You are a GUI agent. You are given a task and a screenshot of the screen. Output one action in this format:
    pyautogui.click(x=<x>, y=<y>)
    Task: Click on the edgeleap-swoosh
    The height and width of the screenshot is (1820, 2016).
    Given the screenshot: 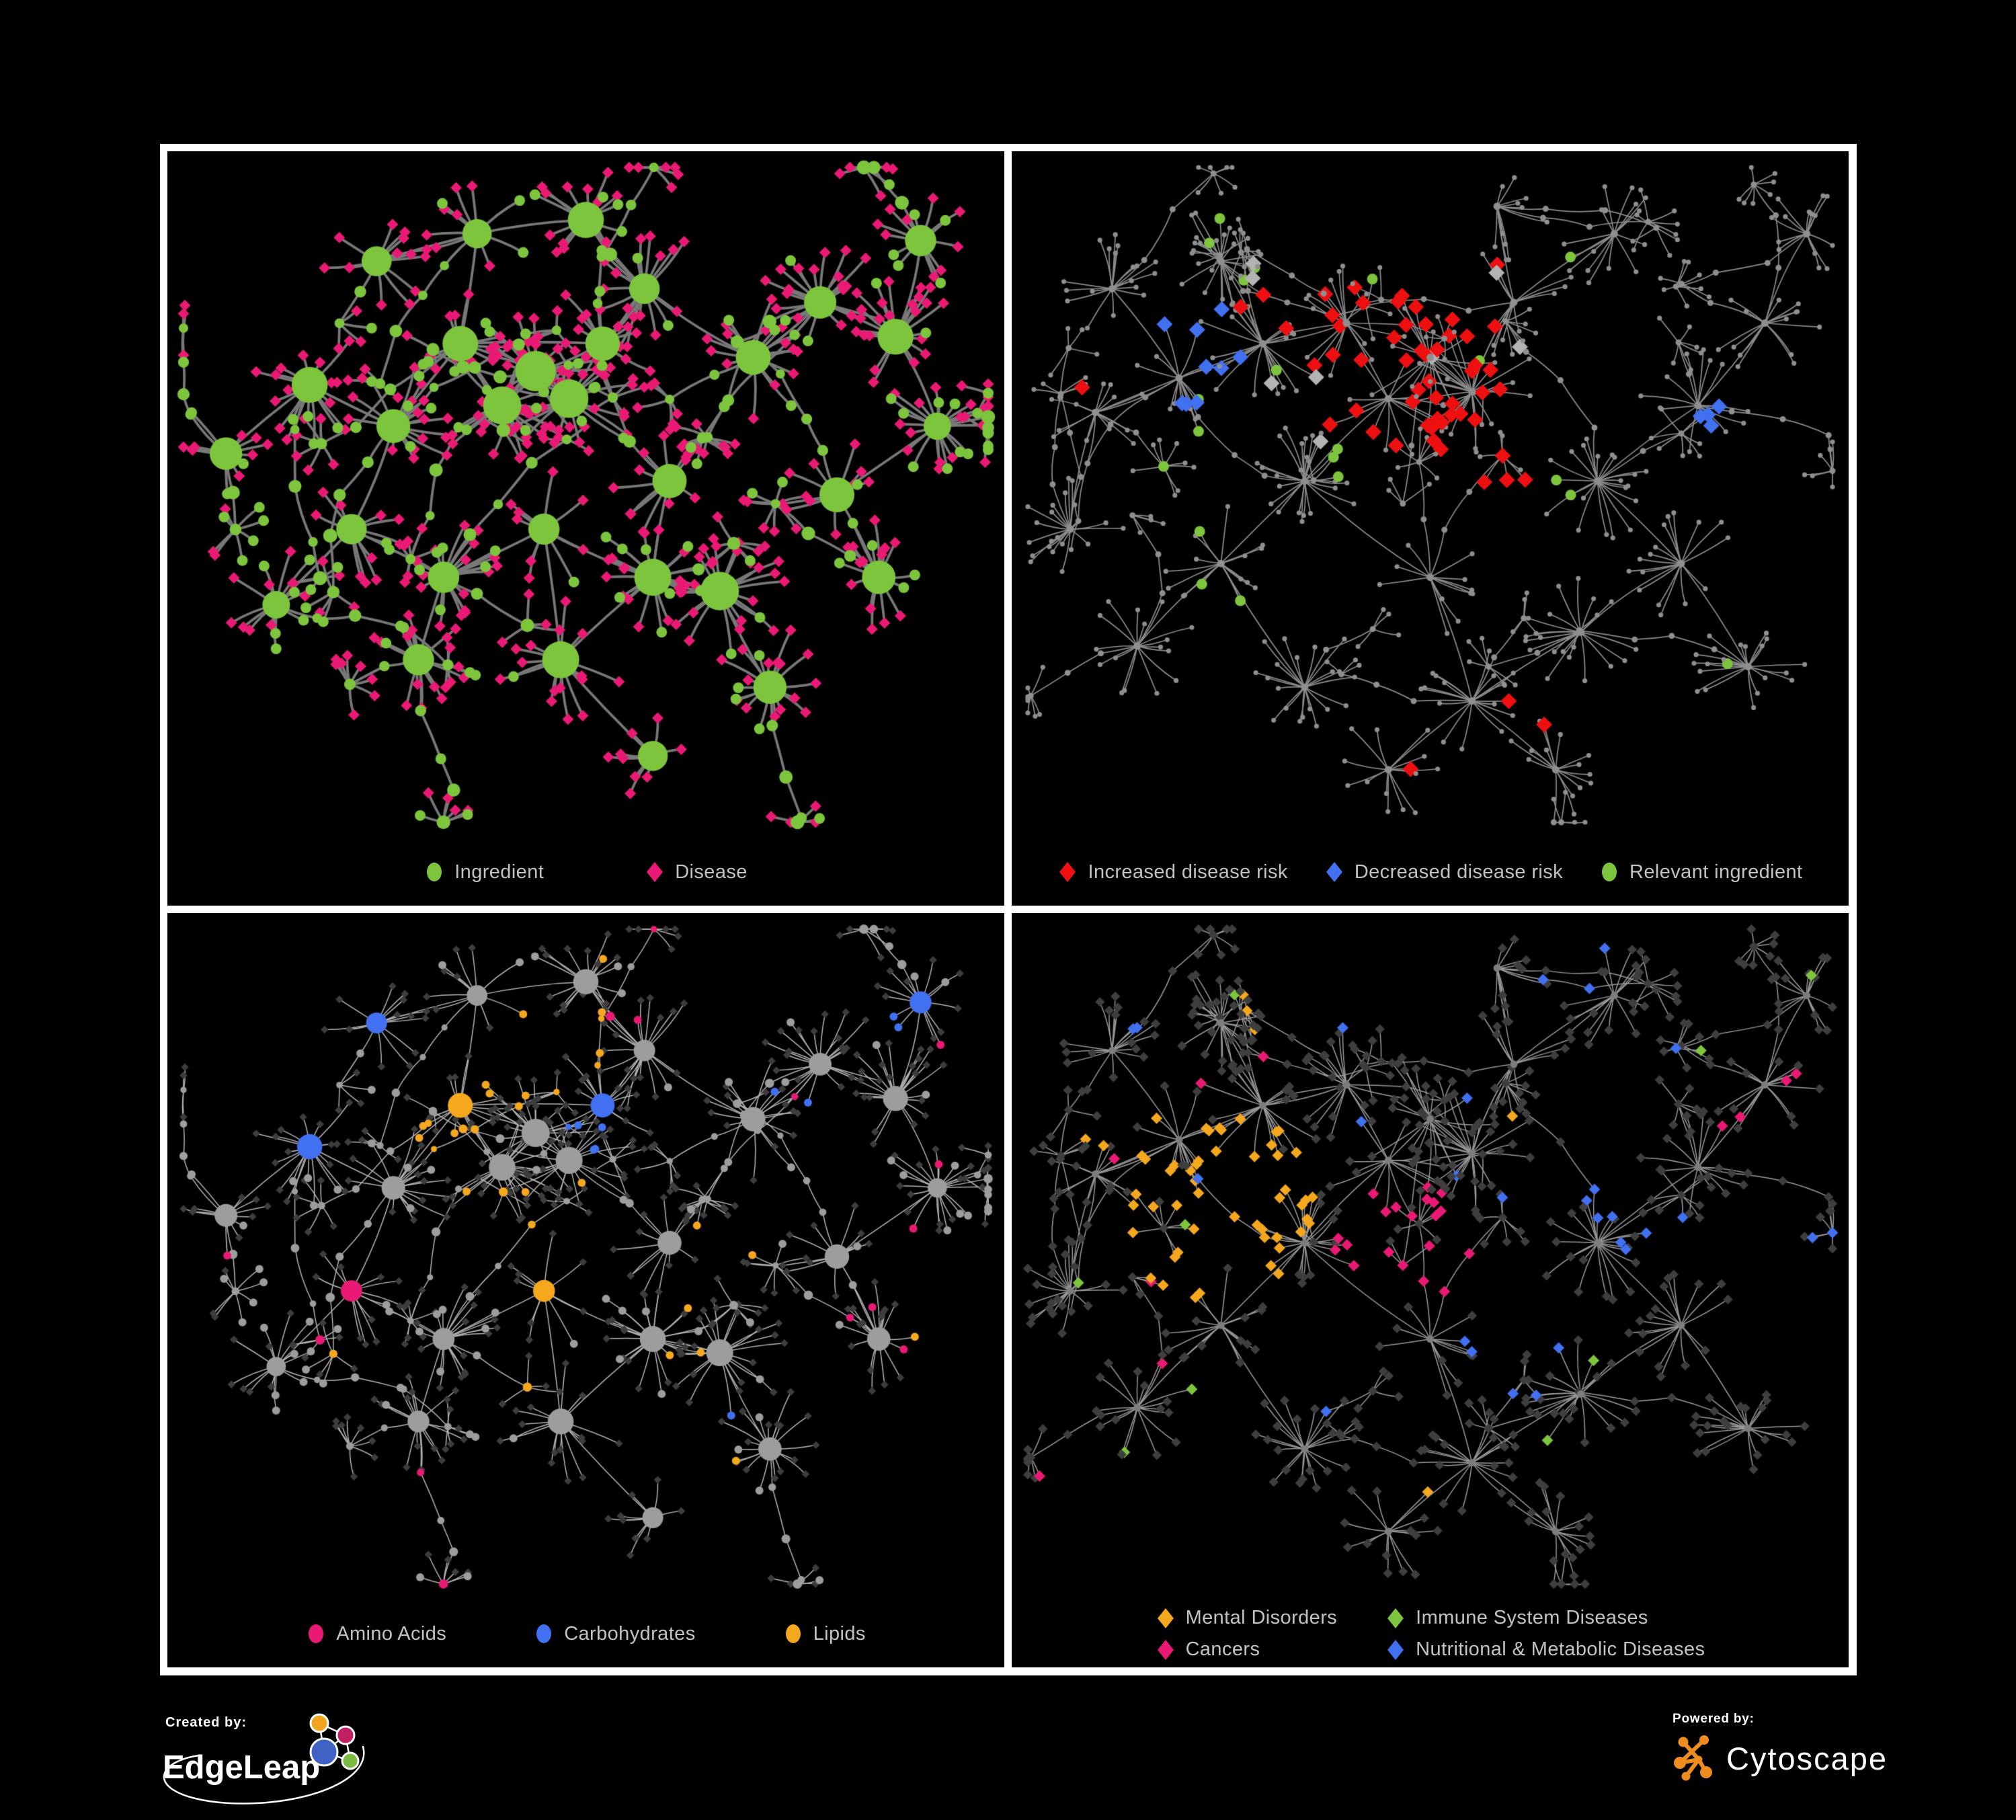 What is the action you would take?
    pyautogui.click(x=264, y=1775)
    